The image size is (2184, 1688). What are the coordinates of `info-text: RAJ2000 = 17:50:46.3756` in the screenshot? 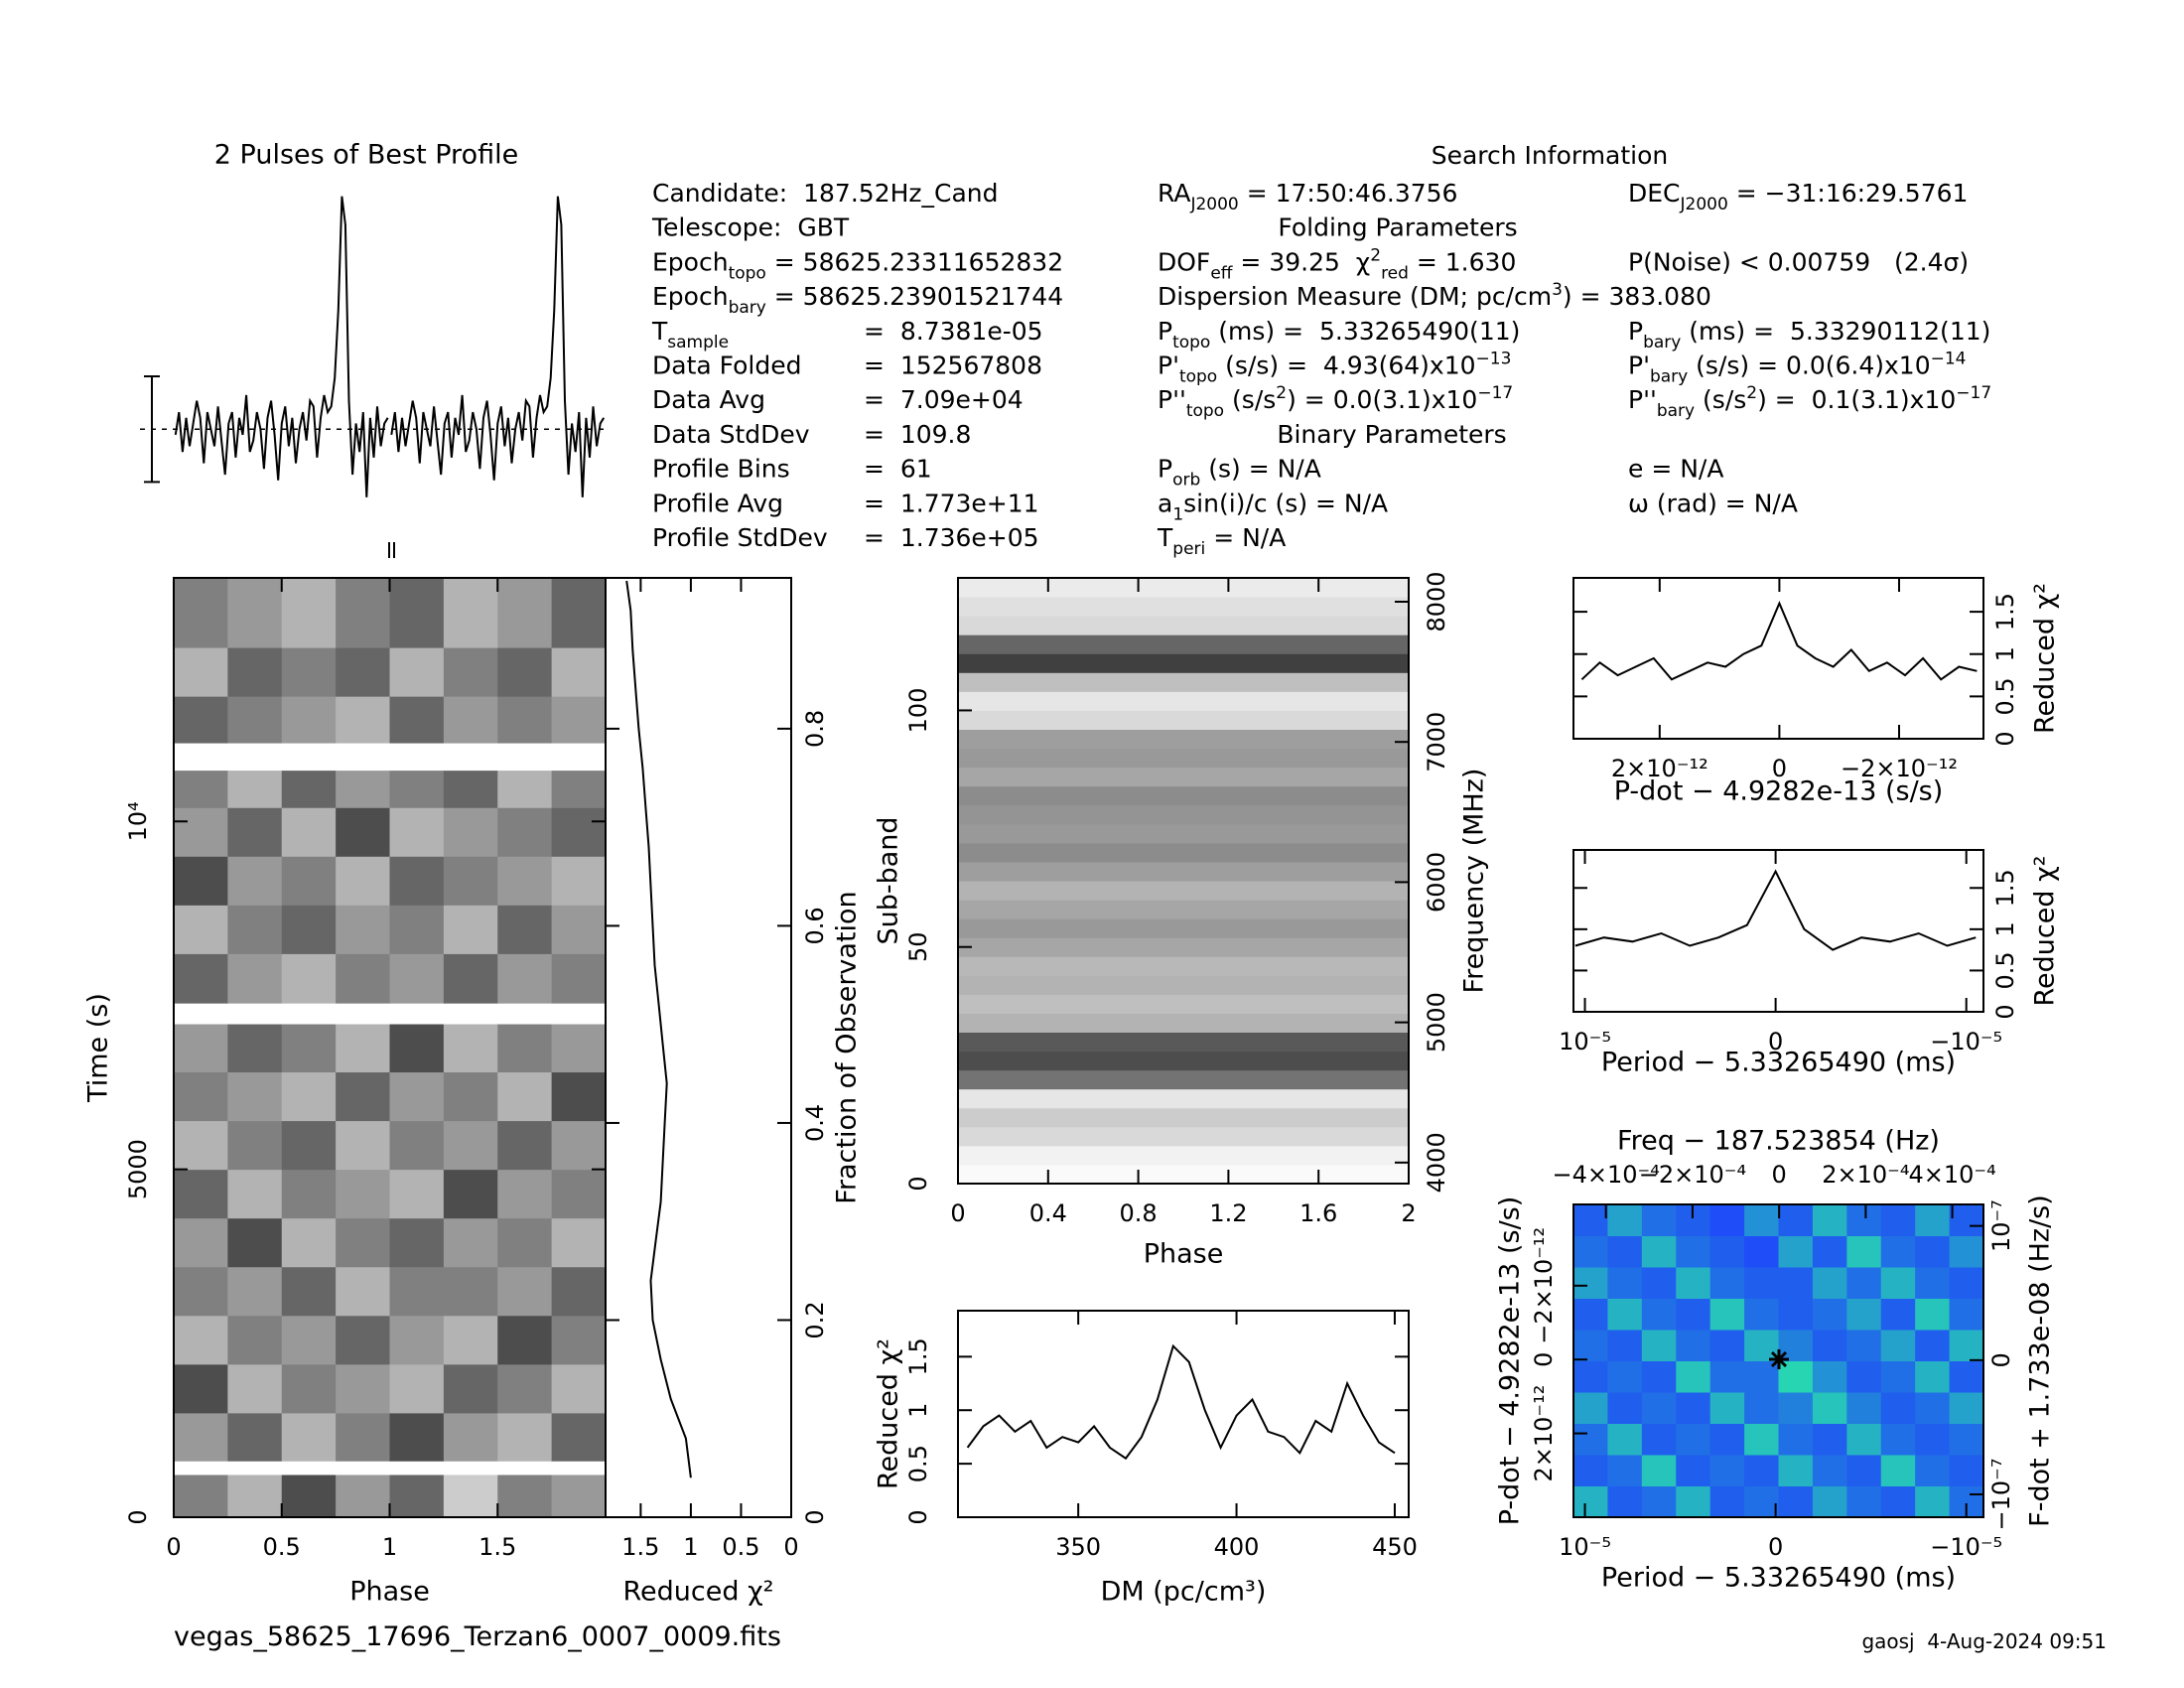 It's located at (1307, 196).